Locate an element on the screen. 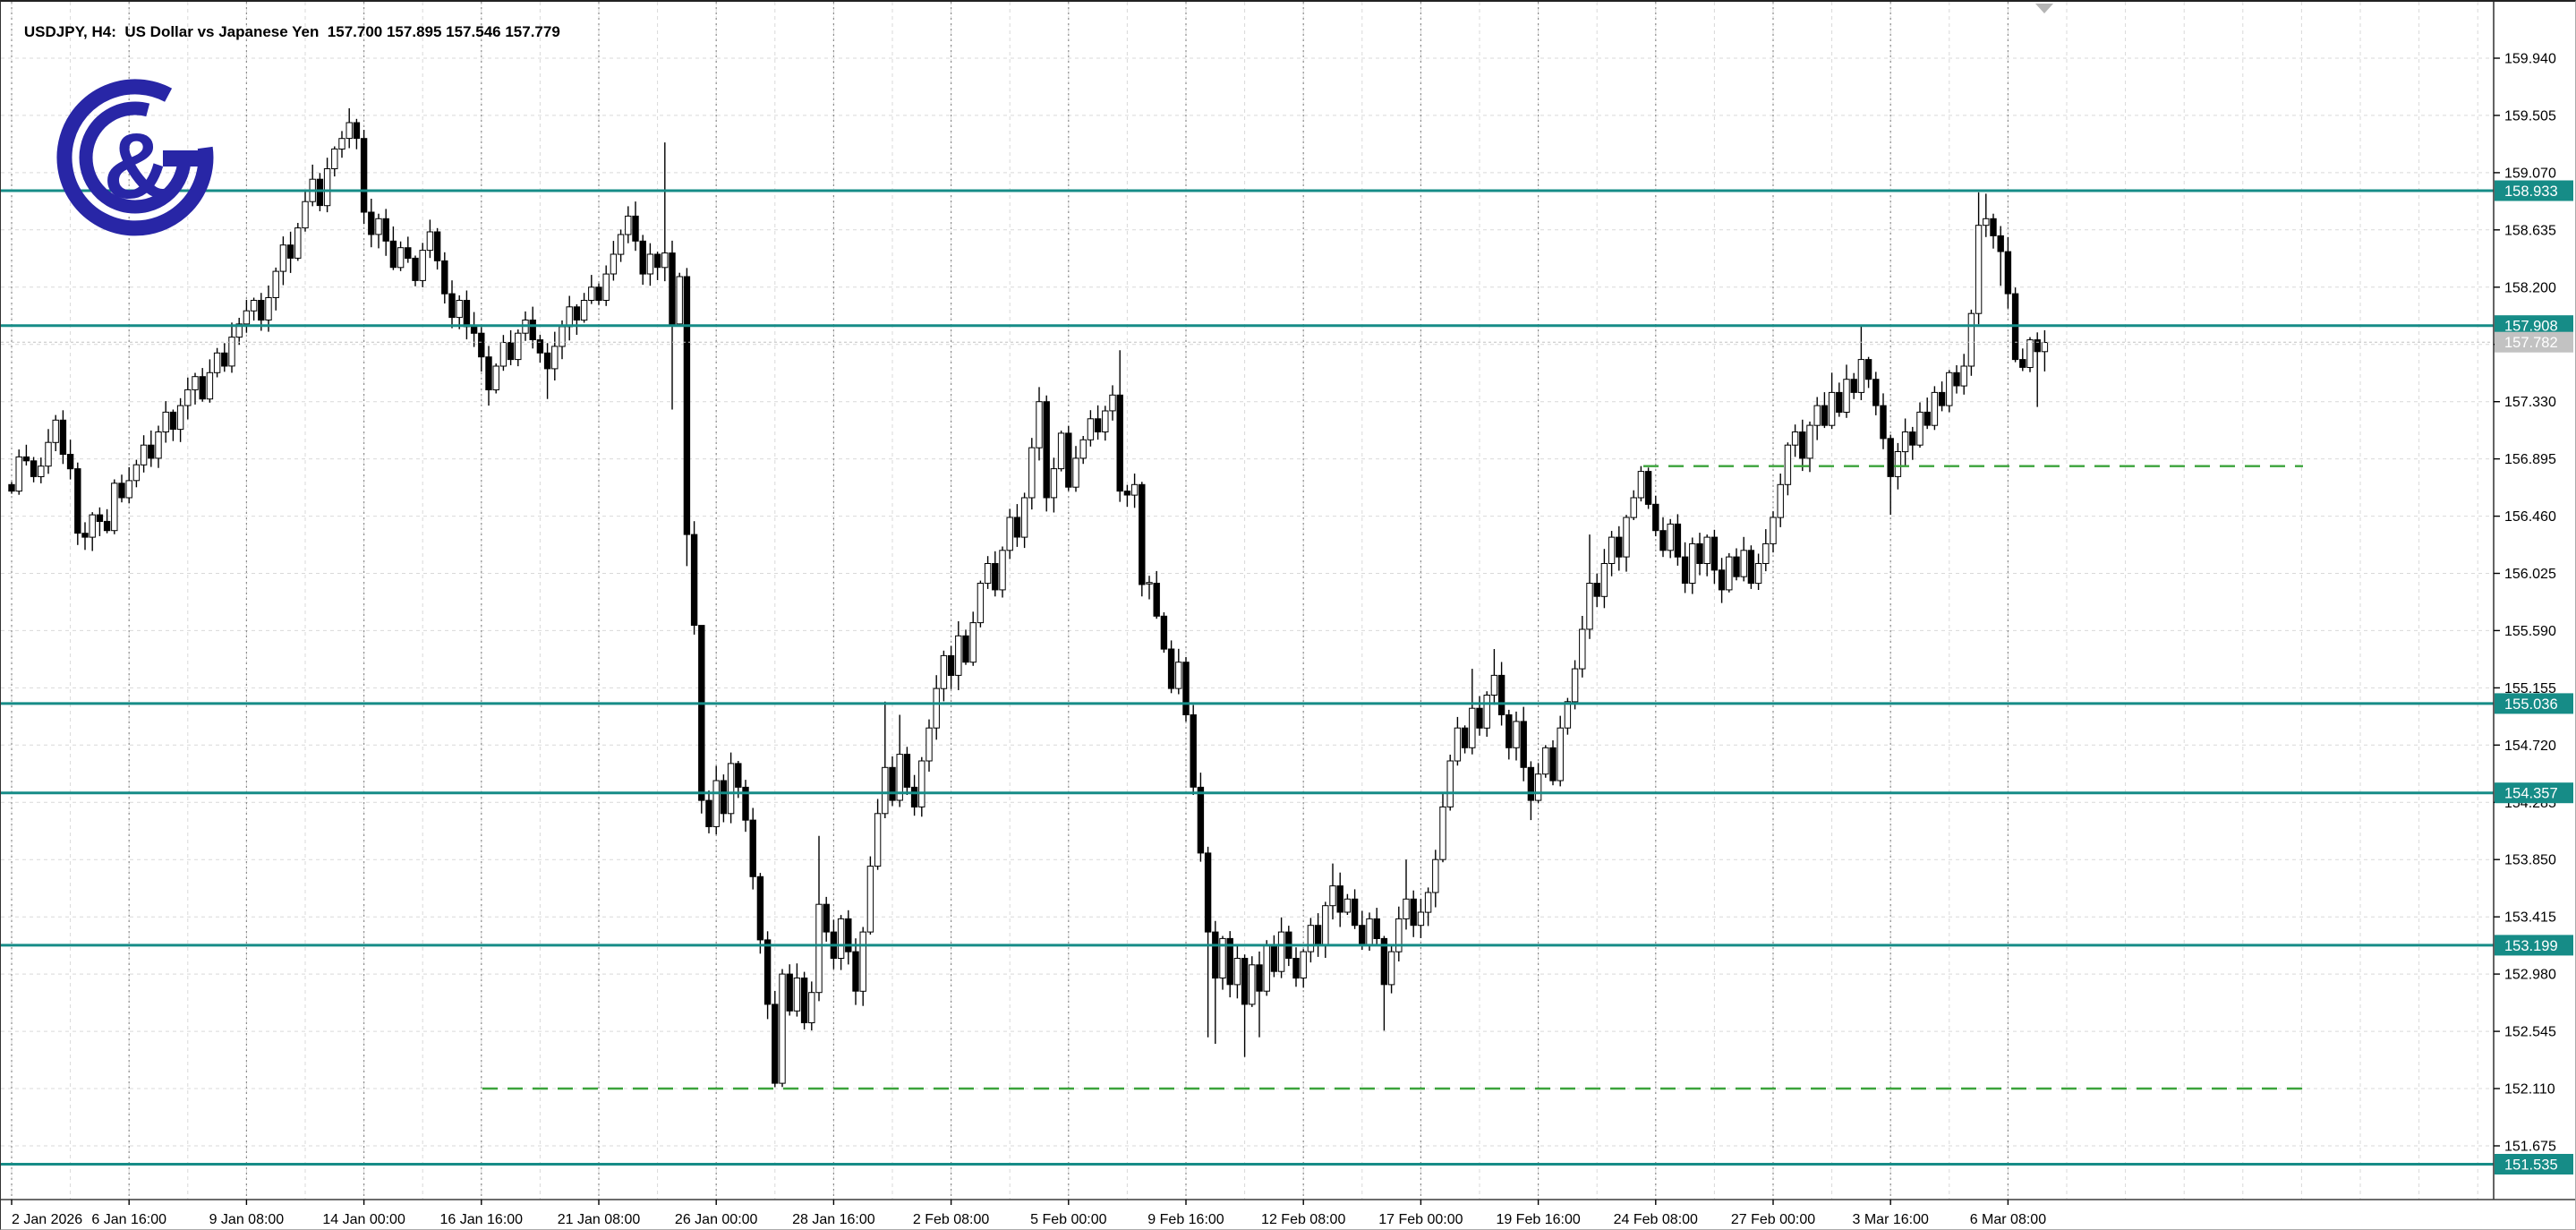  price-axis-label: 156.025 is located at coordinates (2530, 575).